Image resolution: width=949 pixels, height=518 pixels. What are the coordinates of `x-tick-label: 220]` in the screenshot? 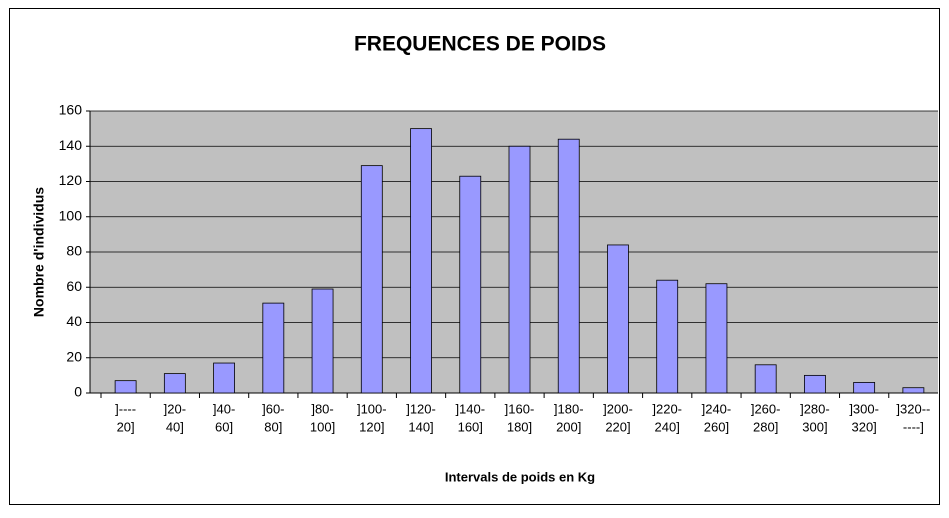 It's located at (617, 426).